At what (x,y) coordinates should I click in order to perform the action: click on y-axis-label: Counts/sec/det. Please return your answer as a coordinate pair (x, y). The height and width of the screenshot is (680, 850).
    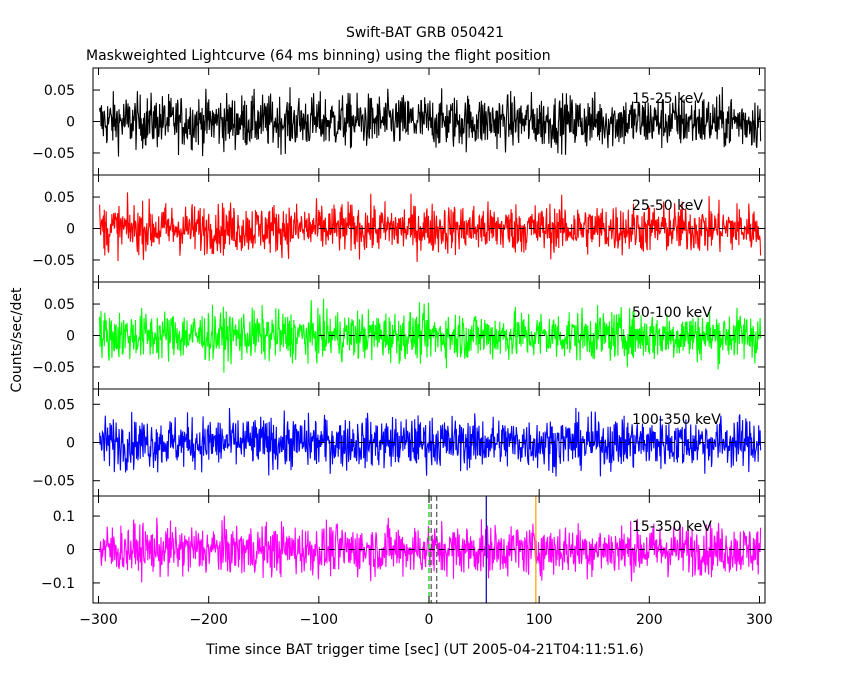
    Looking at the image, I should click on (17, 339).